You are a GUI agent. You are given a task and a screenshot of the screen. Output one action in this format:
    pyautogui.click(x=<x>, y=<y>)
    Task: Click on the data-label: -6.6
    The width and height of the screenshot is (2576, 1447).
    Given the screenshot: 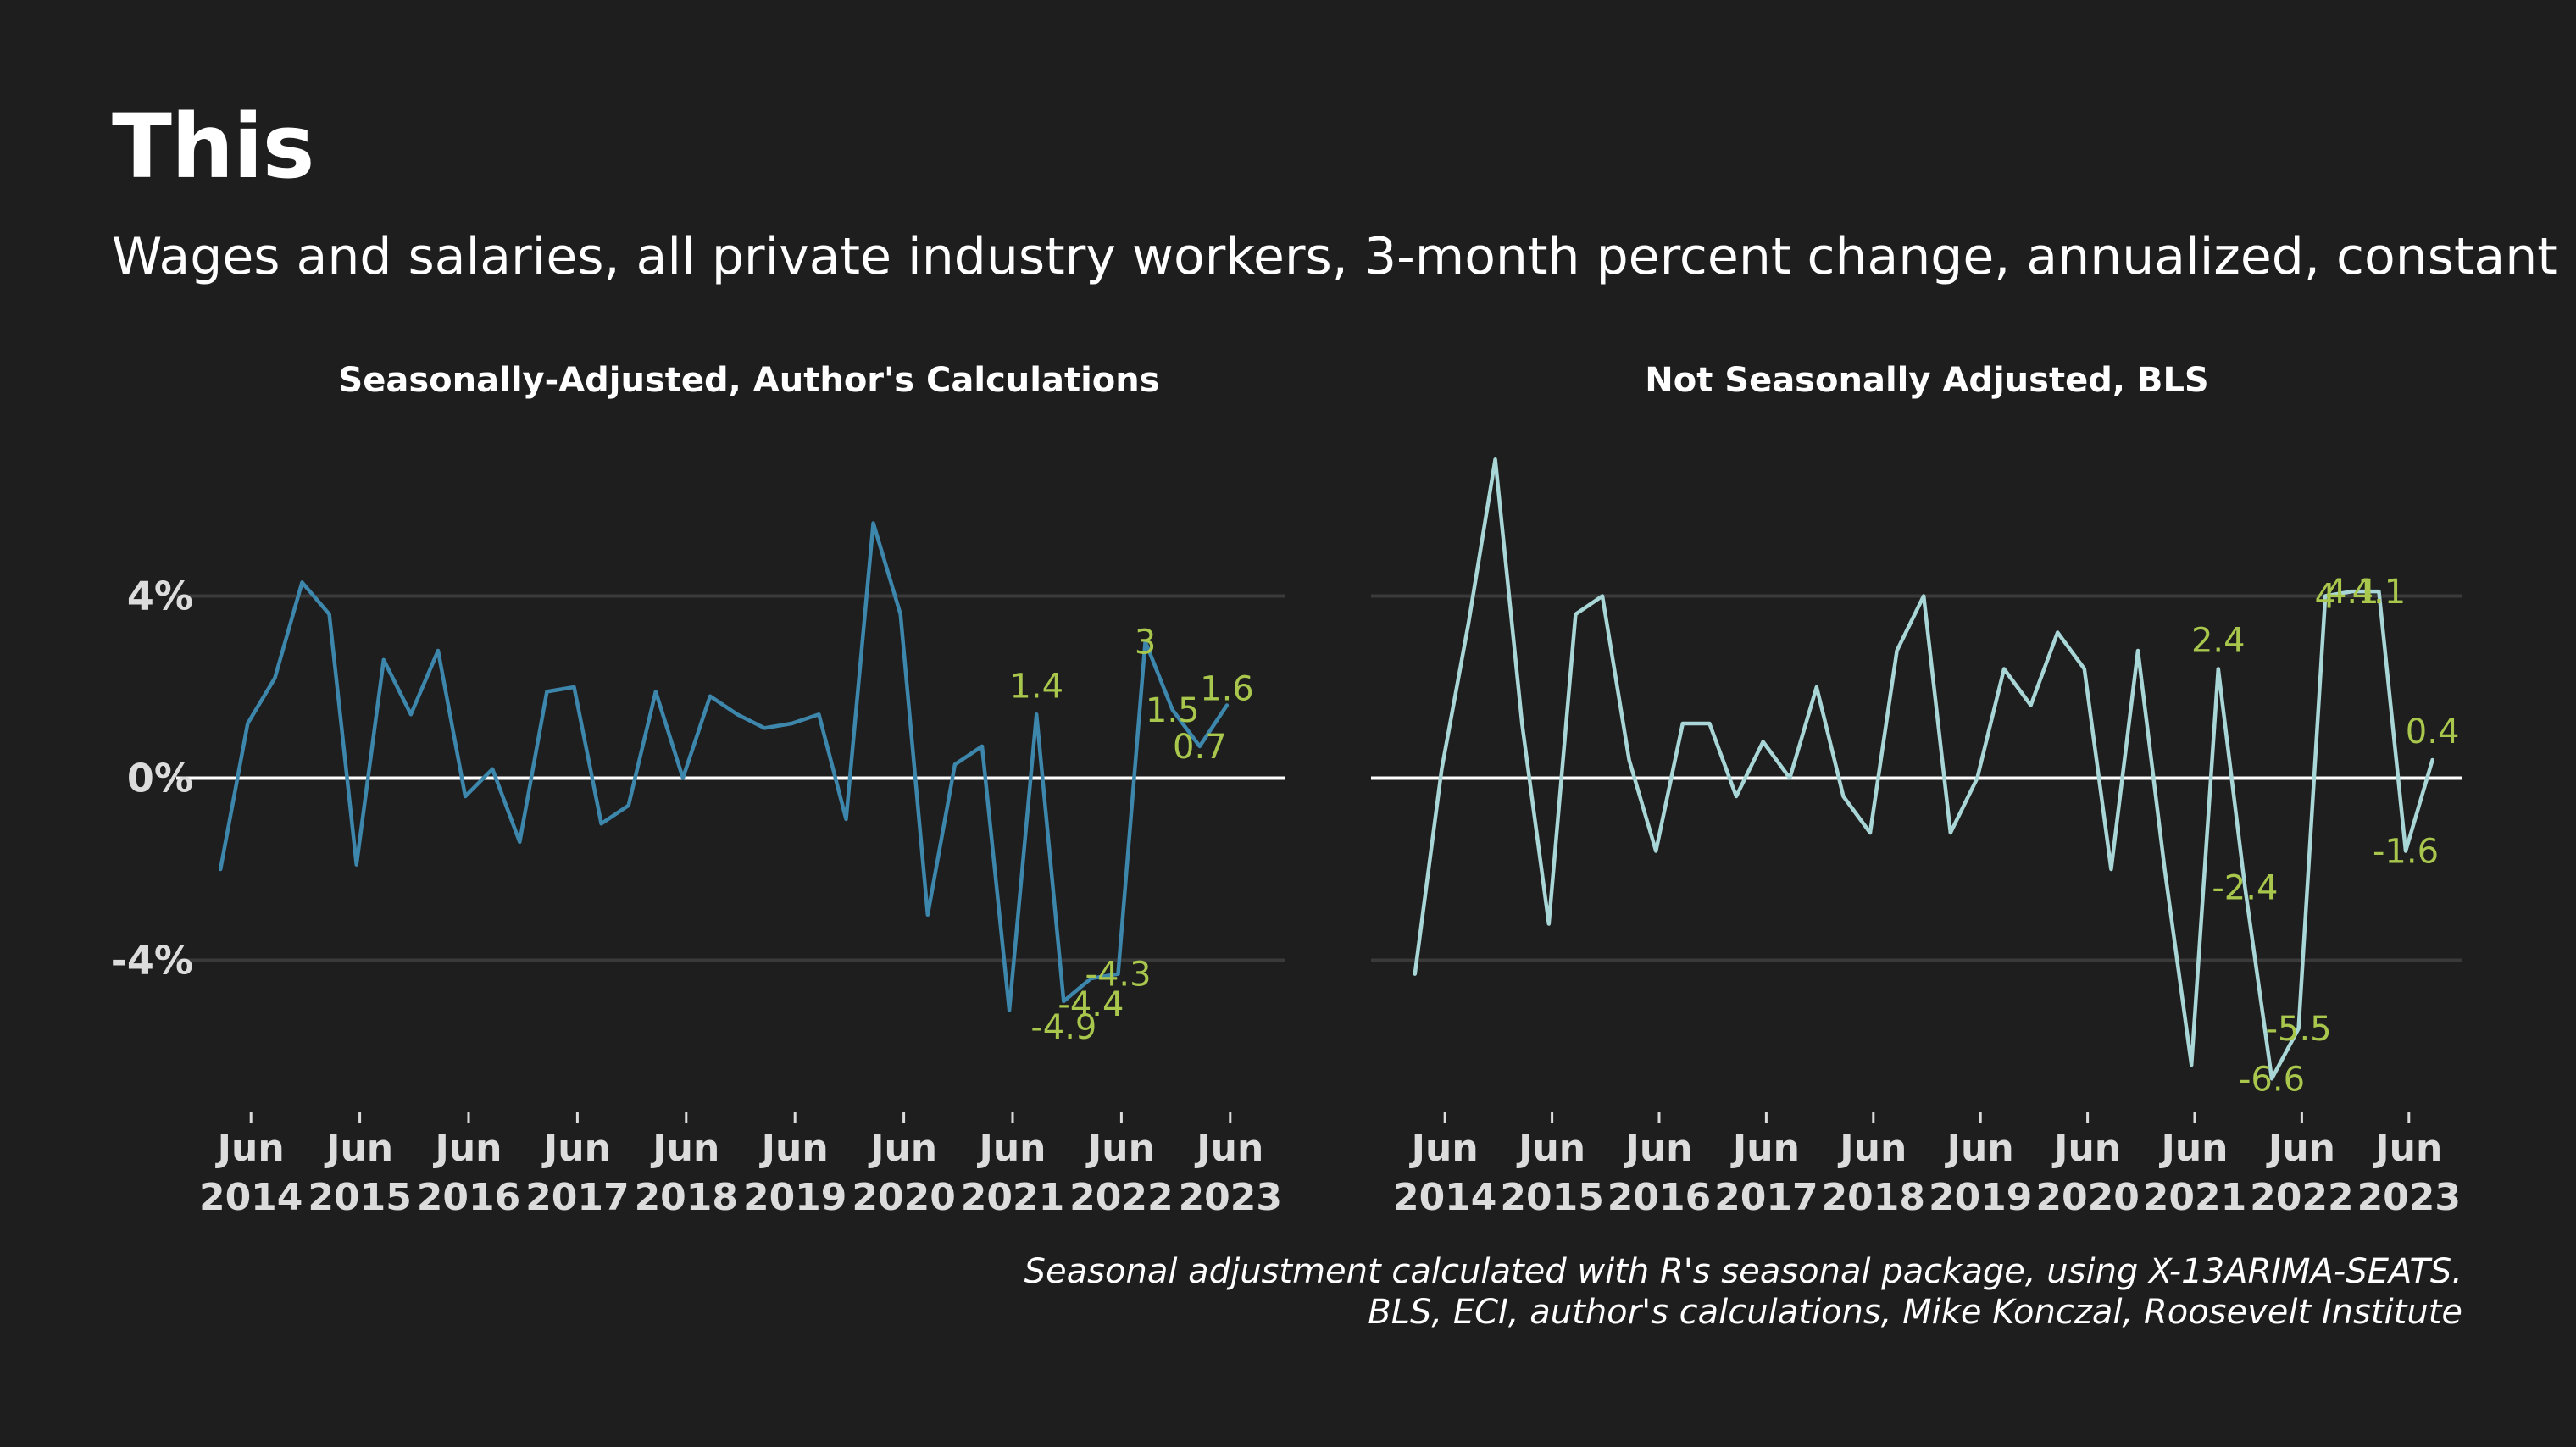 What is the action you would take?
    pyautogui.click(x=2272, y=1079)
    